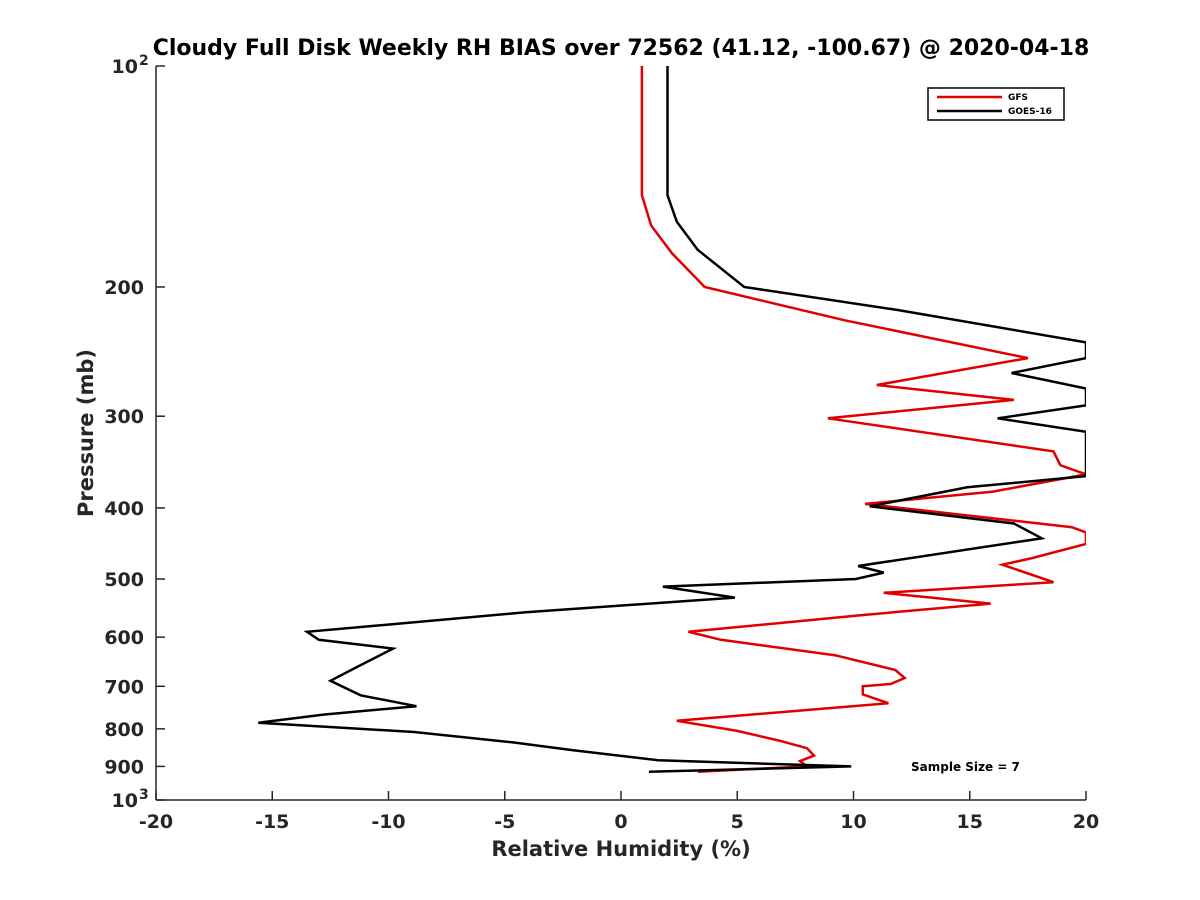  I want to click on x-ticks: -20 -15 -10 -5 0 5 10 15 20, so click(619, 812).